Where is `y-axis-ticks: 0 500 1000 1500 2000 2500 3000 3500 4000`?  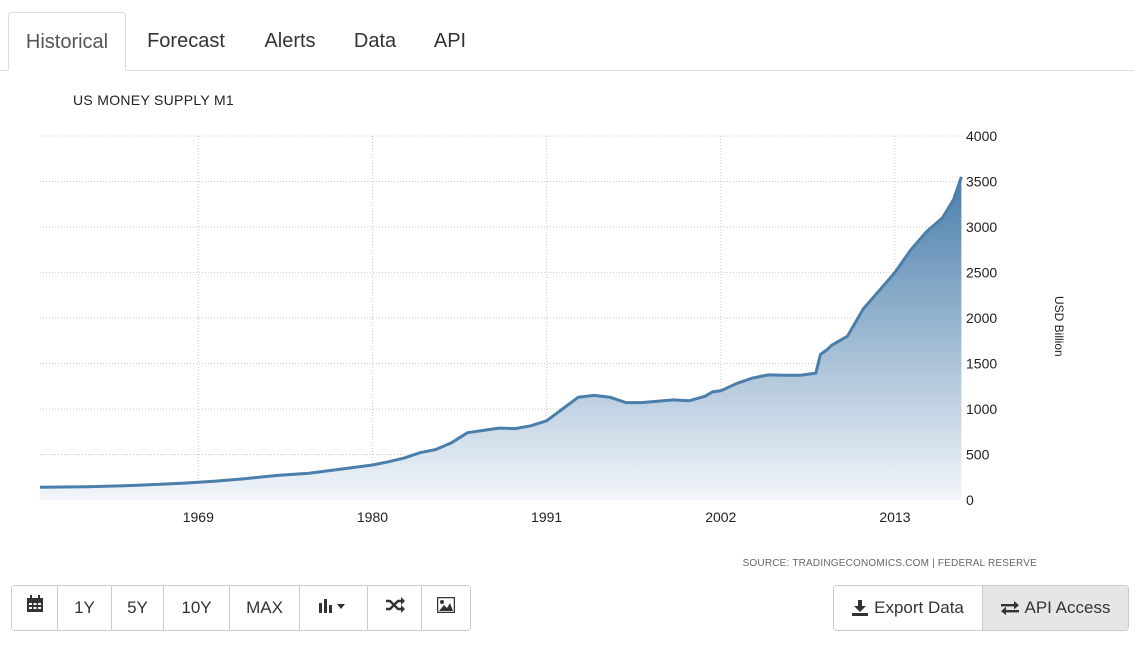 y-axis-ticks: 0 500 1000 1500 2000 2500 3000 3500 4000 is located at coordinates (981, 318).